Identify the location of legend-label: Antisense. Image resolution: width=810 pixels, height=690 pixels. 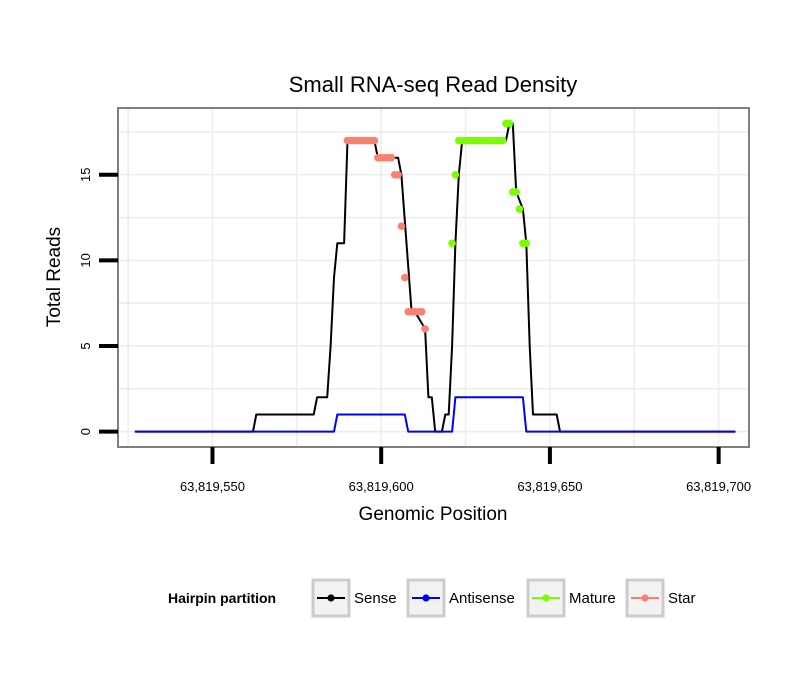
(482, 598).